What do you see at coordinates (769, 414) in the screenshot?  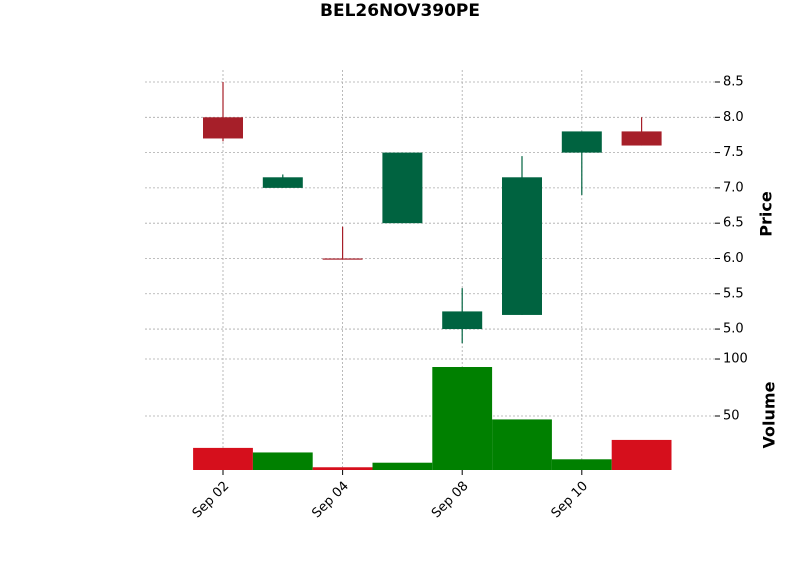 I see `volume-axis-label: Volume` at bounding box center [769, 414].